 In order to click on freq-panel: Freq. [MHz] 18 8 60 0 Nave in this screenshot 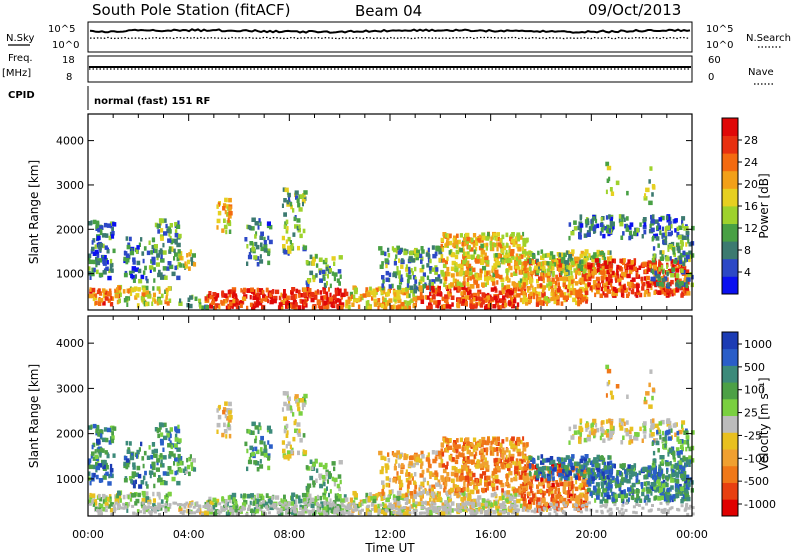, I will do `click(388, 69)`.